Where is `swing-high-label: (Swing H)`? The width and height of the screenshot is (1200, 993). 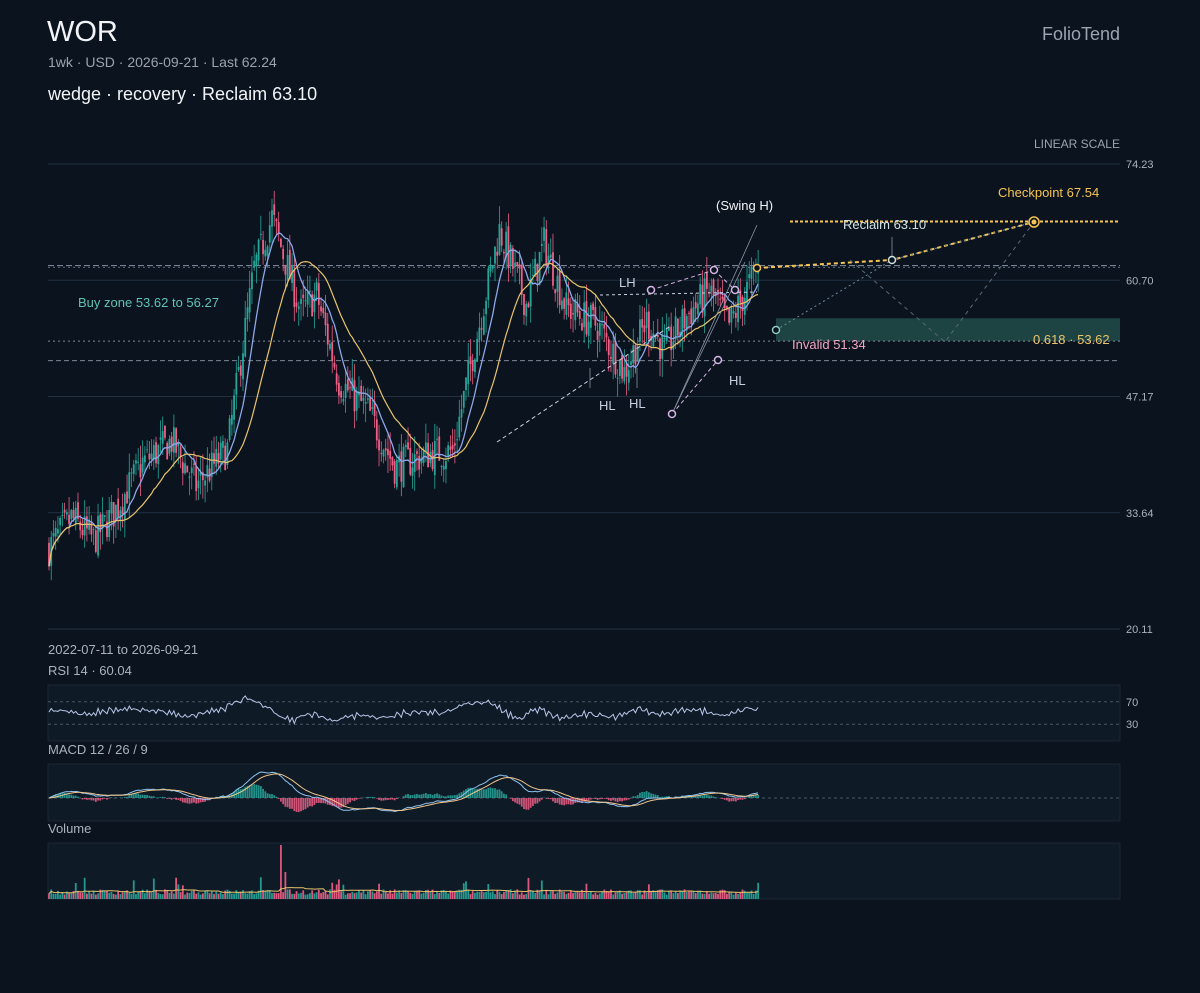
swing-high-label: (Swing H) is located at coordinates (744, 205).